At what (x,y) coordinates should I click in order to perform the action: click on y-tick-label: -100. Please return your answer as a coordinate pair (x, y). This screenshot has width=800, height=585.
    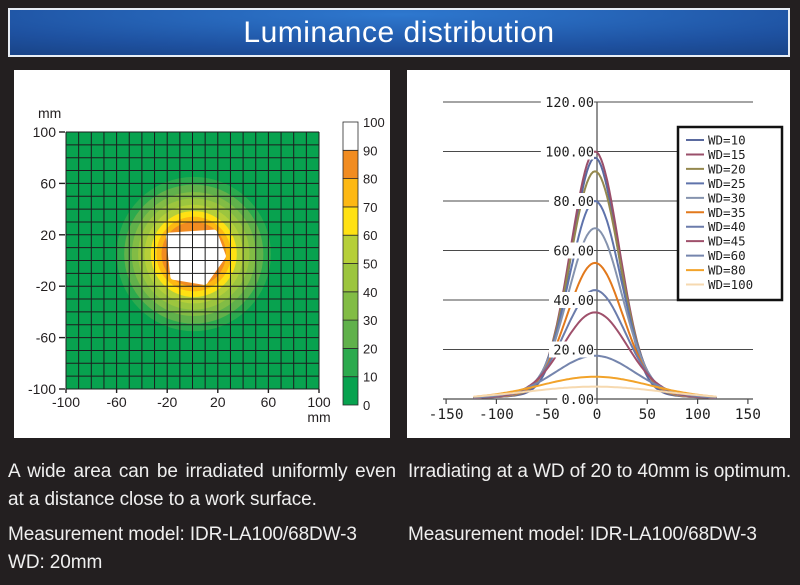
    Looking at the image, I should click on (42, 389).